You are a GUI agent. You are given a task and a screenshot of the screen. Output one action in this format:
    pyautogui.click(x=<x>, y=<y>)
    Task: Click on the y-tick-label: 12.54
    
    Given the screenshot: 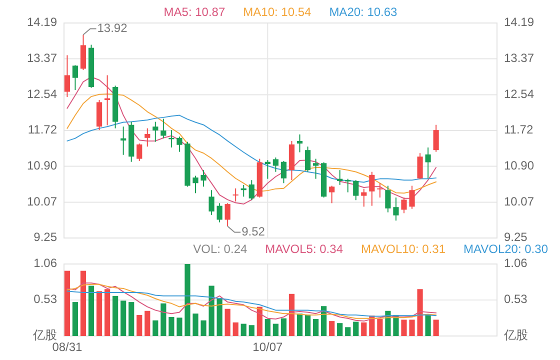 What is the action you would take?
    pyautogui.click(x=42, y=93)
    